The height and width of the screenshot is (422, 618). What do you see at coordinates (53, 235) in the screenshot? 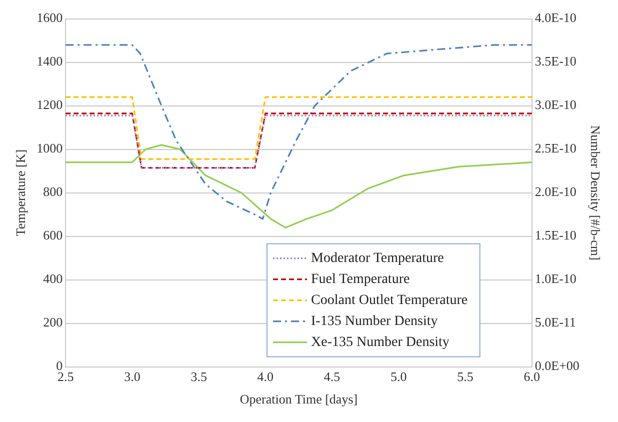
I see `y-tick-label: 600` at bounding box center [53, 235].